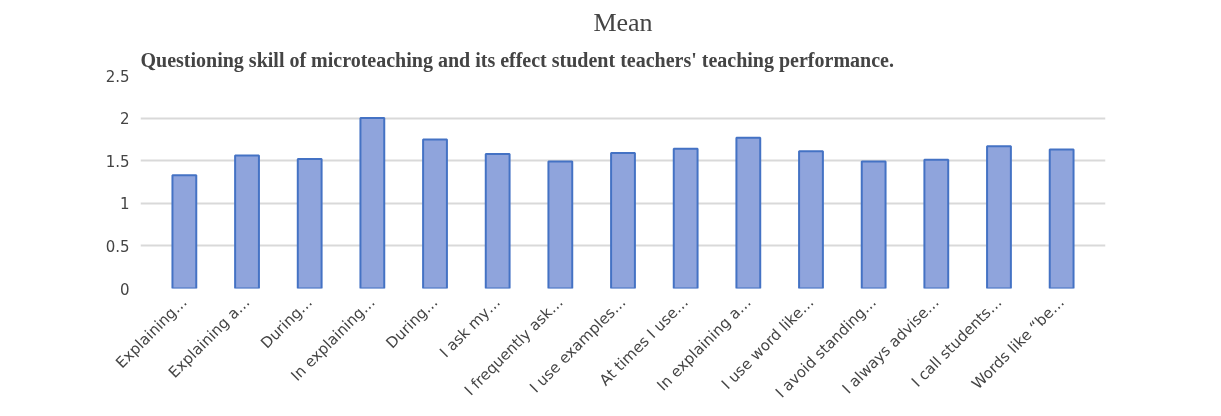  Describe the element at coordinates (117, 246) in the screenshot. I see `y-tick-label: 0.5` at that location.